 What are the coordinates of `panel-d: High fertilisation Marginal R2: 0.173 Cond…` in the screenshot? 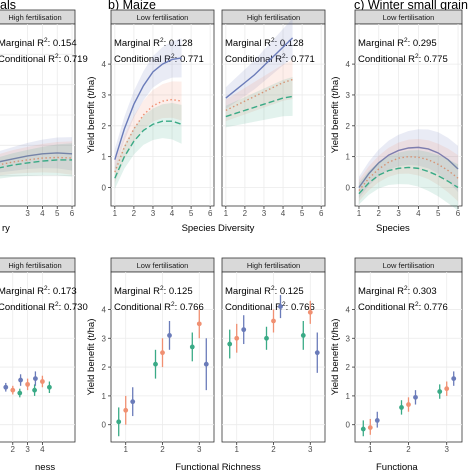 It's located at (44, 365).